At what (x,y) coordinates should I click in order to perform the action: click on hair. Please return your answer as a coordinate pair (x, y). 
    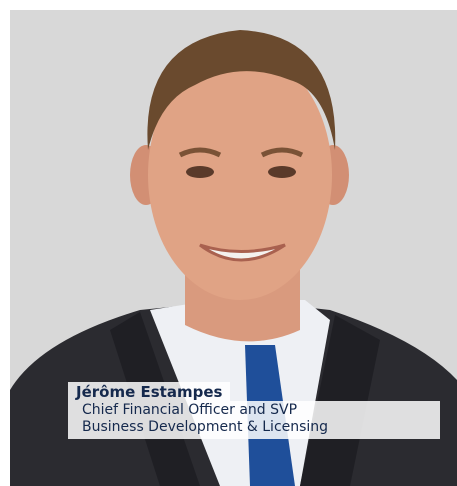
    Looking at the image, I should click on (241, 90).